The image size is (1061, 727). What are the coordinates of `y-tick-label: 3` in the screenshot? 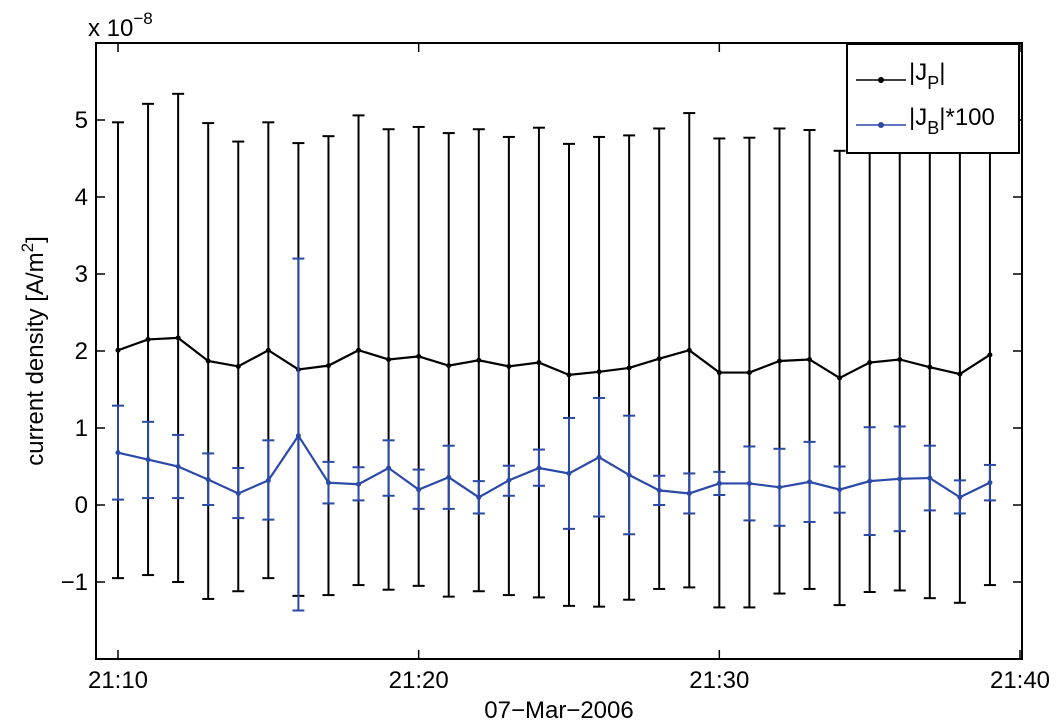 It's located at (81, 274).